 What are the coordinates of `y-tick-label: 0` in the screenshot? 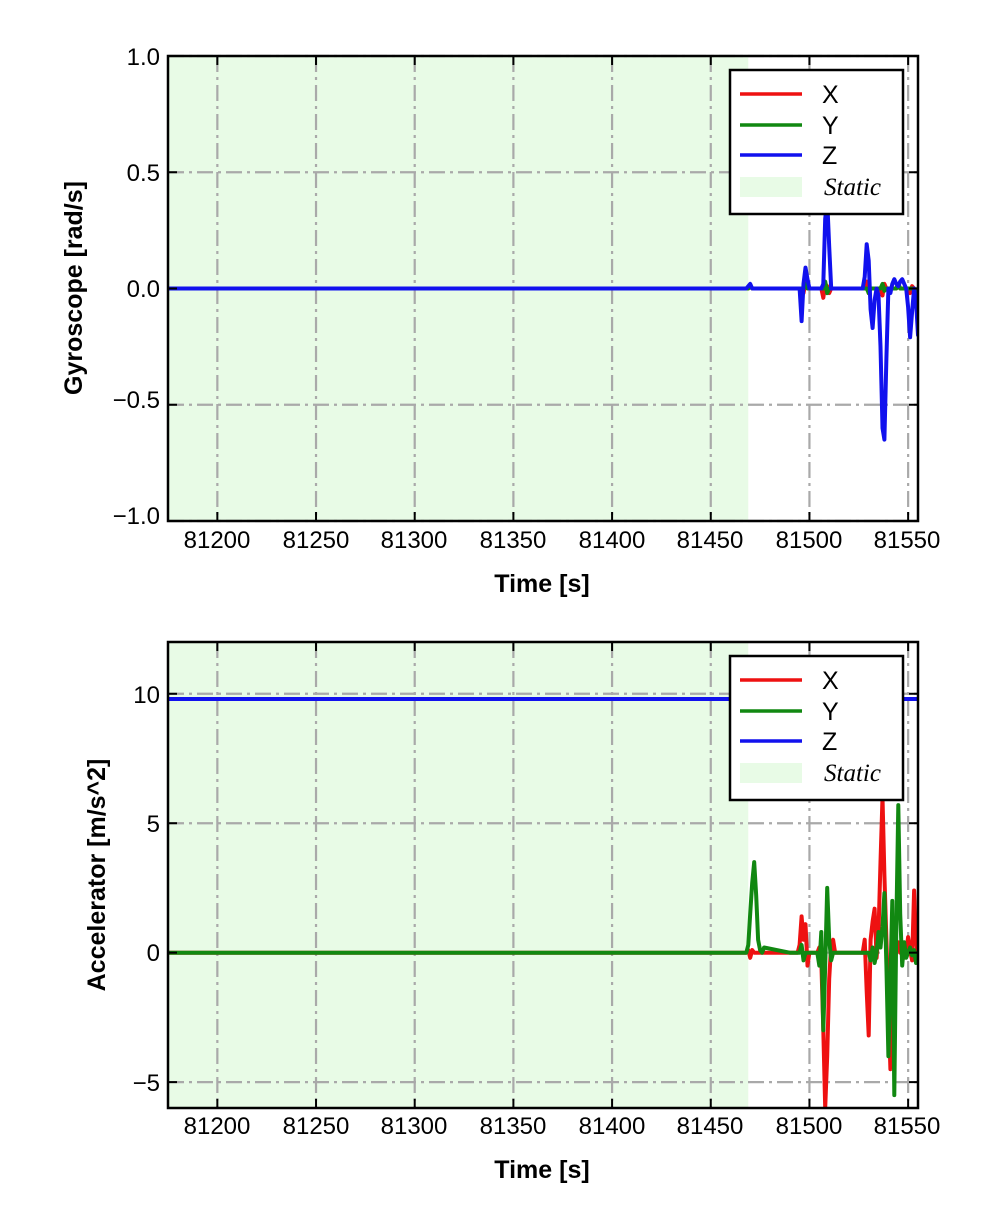 It's located at (153, 953).